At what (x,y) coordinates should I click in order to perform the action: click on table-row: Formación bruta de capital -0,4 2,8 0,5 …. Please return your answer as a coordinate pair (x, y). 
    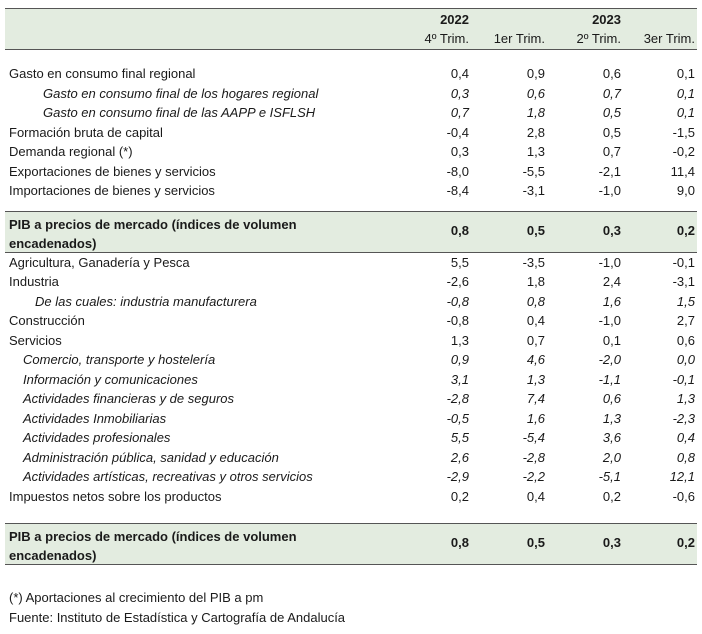
    Looking at the image, I should click on (351, 133).